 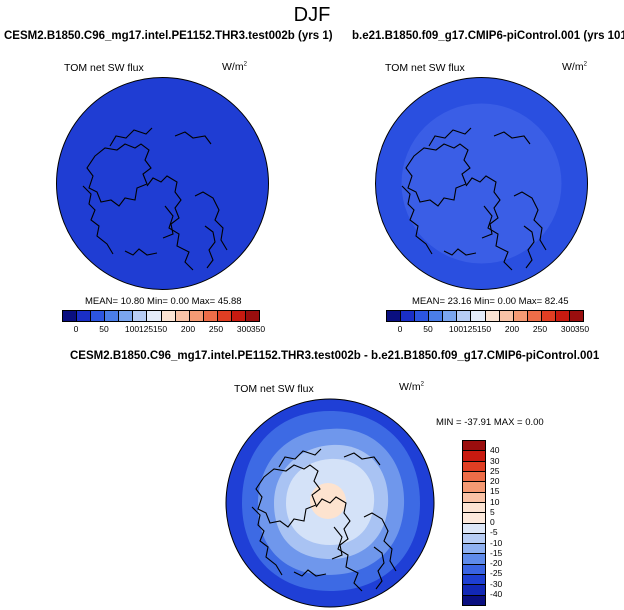 I want to click on panel1-units-label: W/m2, so click(x=234, y=67).